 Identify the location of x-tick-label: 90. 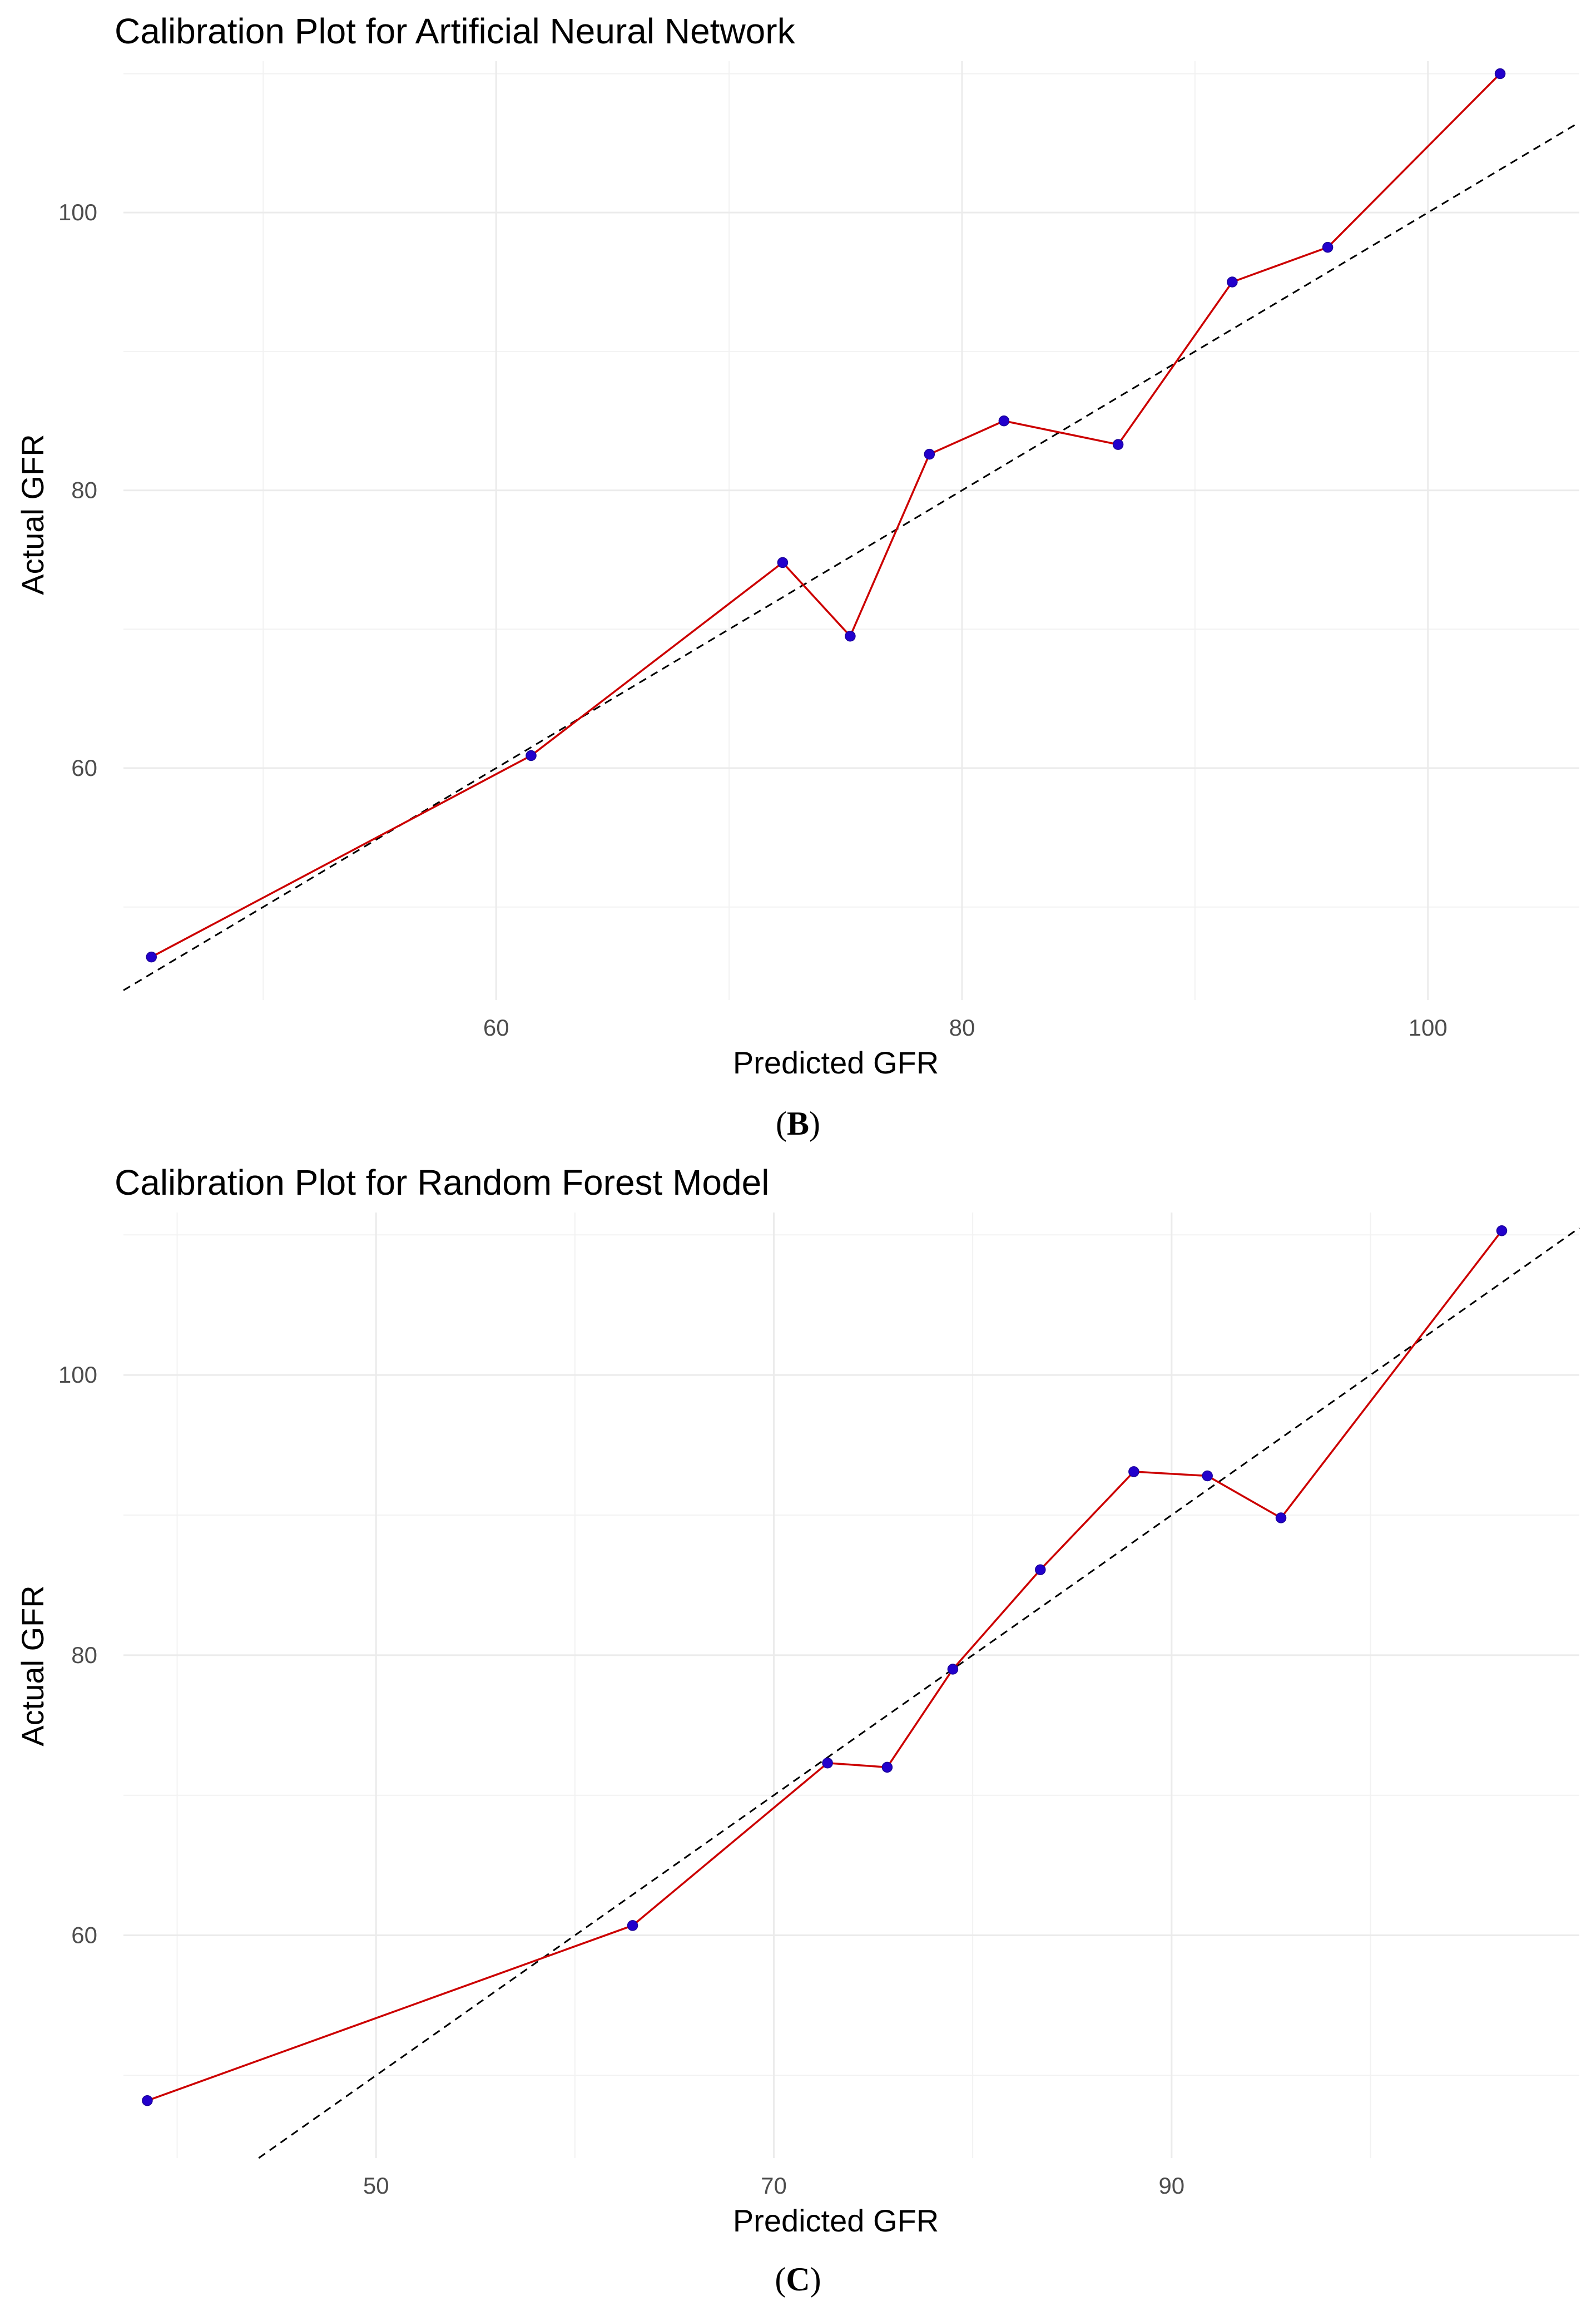
(1171, 2186).